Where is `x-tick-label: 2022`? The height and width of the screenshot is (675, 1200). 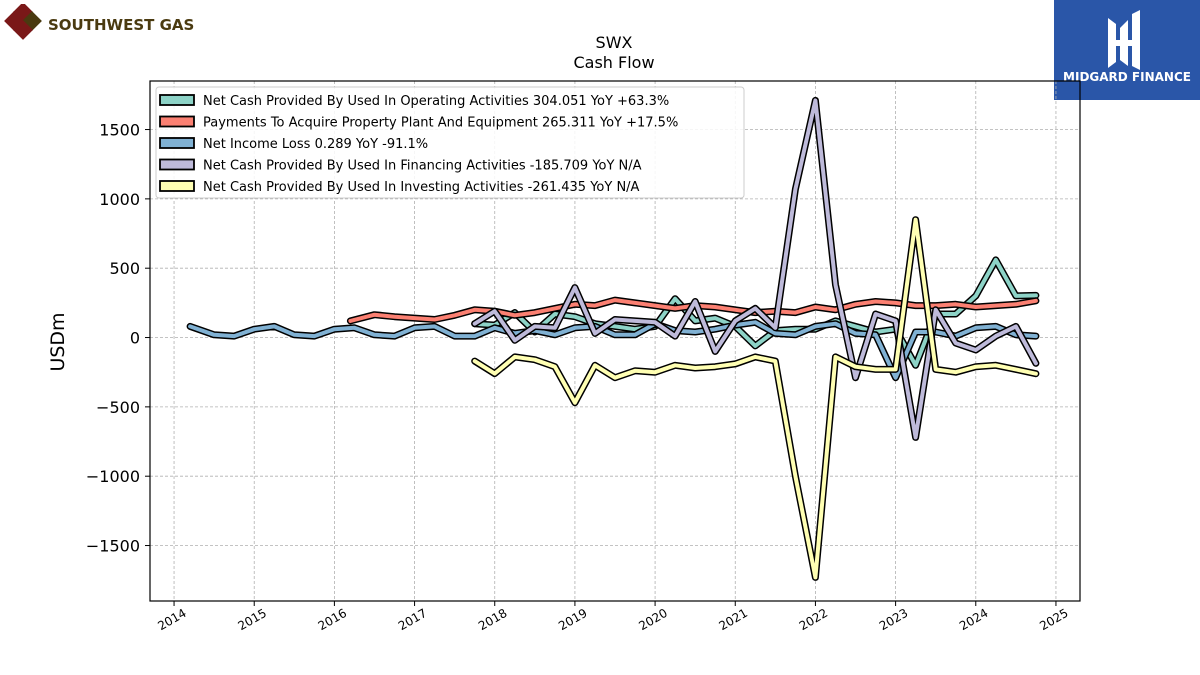
x-tick-label: 2022 is located at coordinates (813, 619).